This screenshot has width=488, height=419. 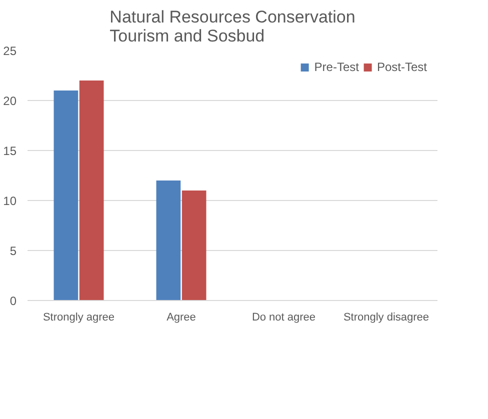 I want to click on y-tick-label: 0, so click(x=13, y=301).